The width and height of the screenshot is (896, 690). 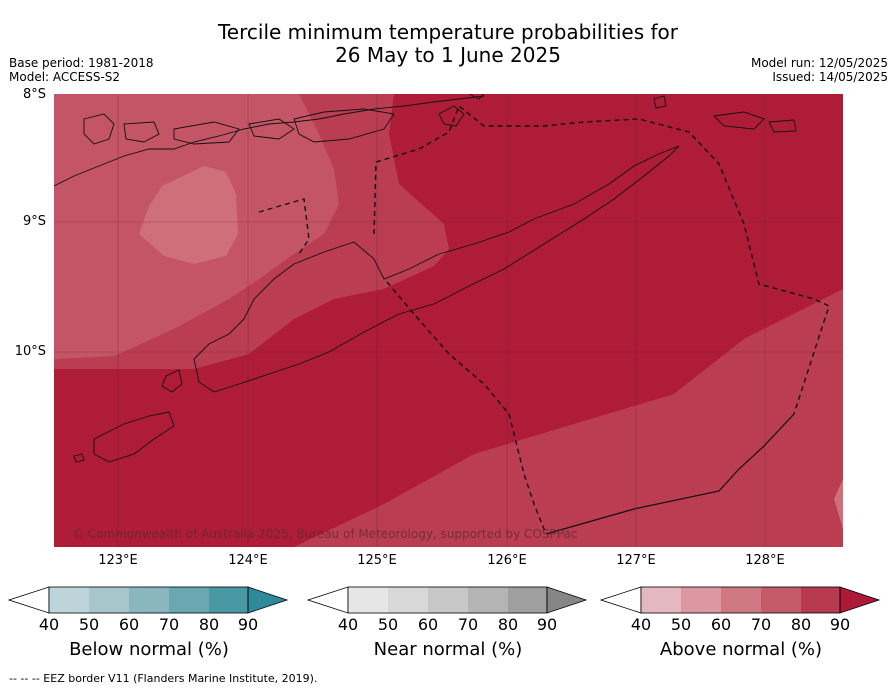 What do you see at coordinates (344, 125) in the screenshot?
I see `island-wetar` at bounding box center [344, 125].